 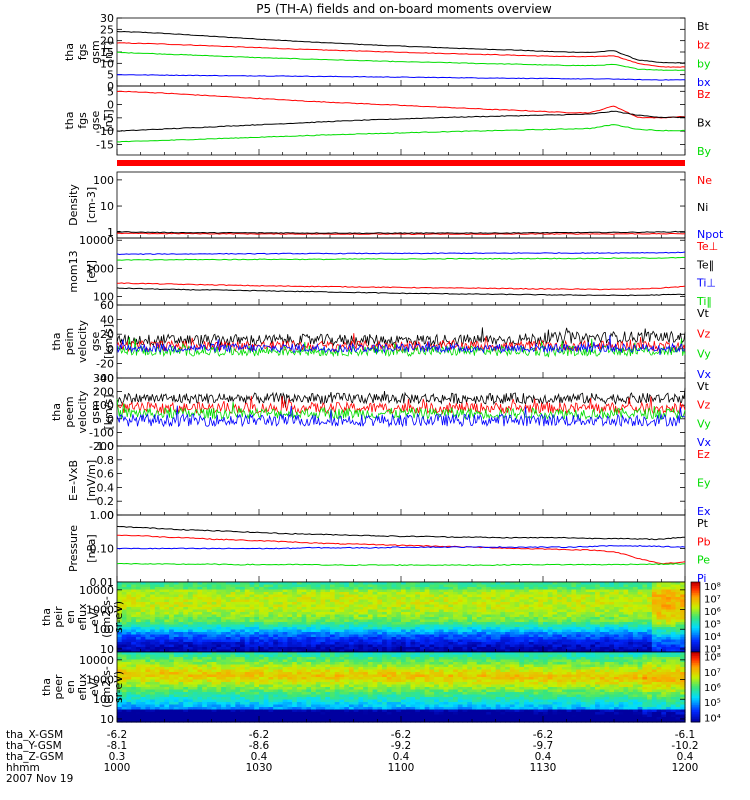 What do you see at coordinates (91, 548) in the screenshot?
I see `ylabel-line: [nPa]` at bounding box center [91, 548].